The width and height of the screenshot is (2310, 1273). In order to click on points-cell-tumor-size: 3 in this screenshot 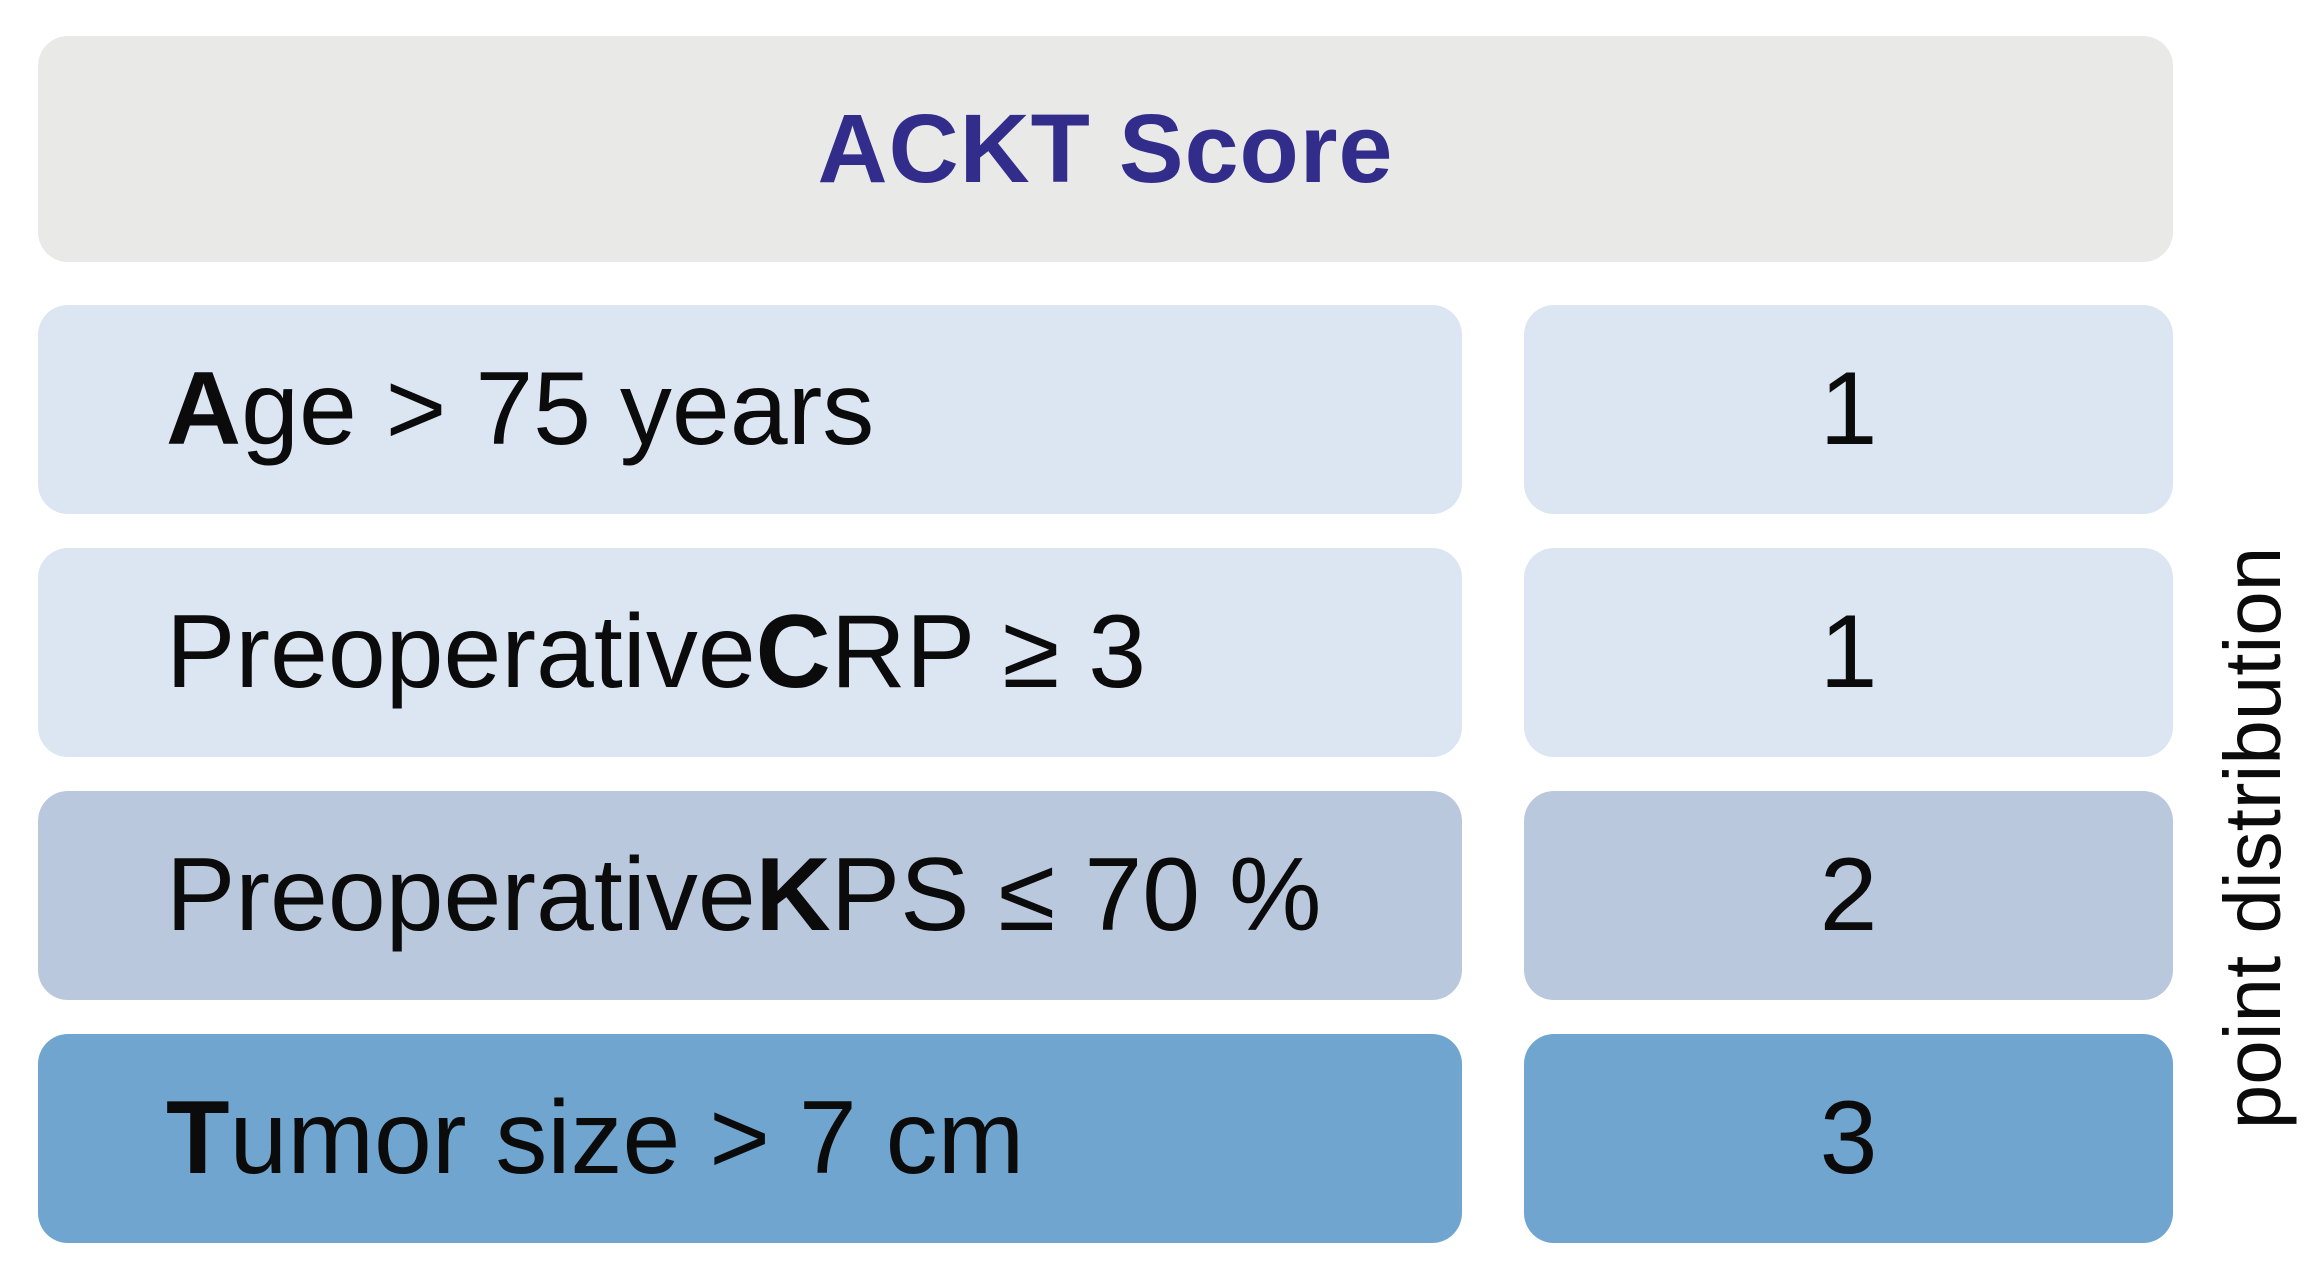, I will do `click(1848, 1138)`.